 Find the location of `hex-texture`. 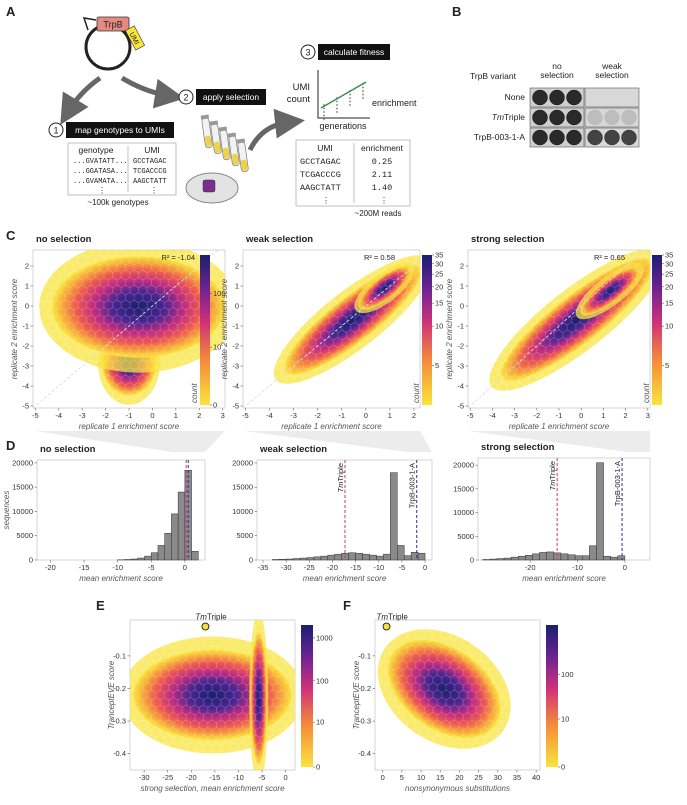

hex-texture is located at coordinates (559, 329).